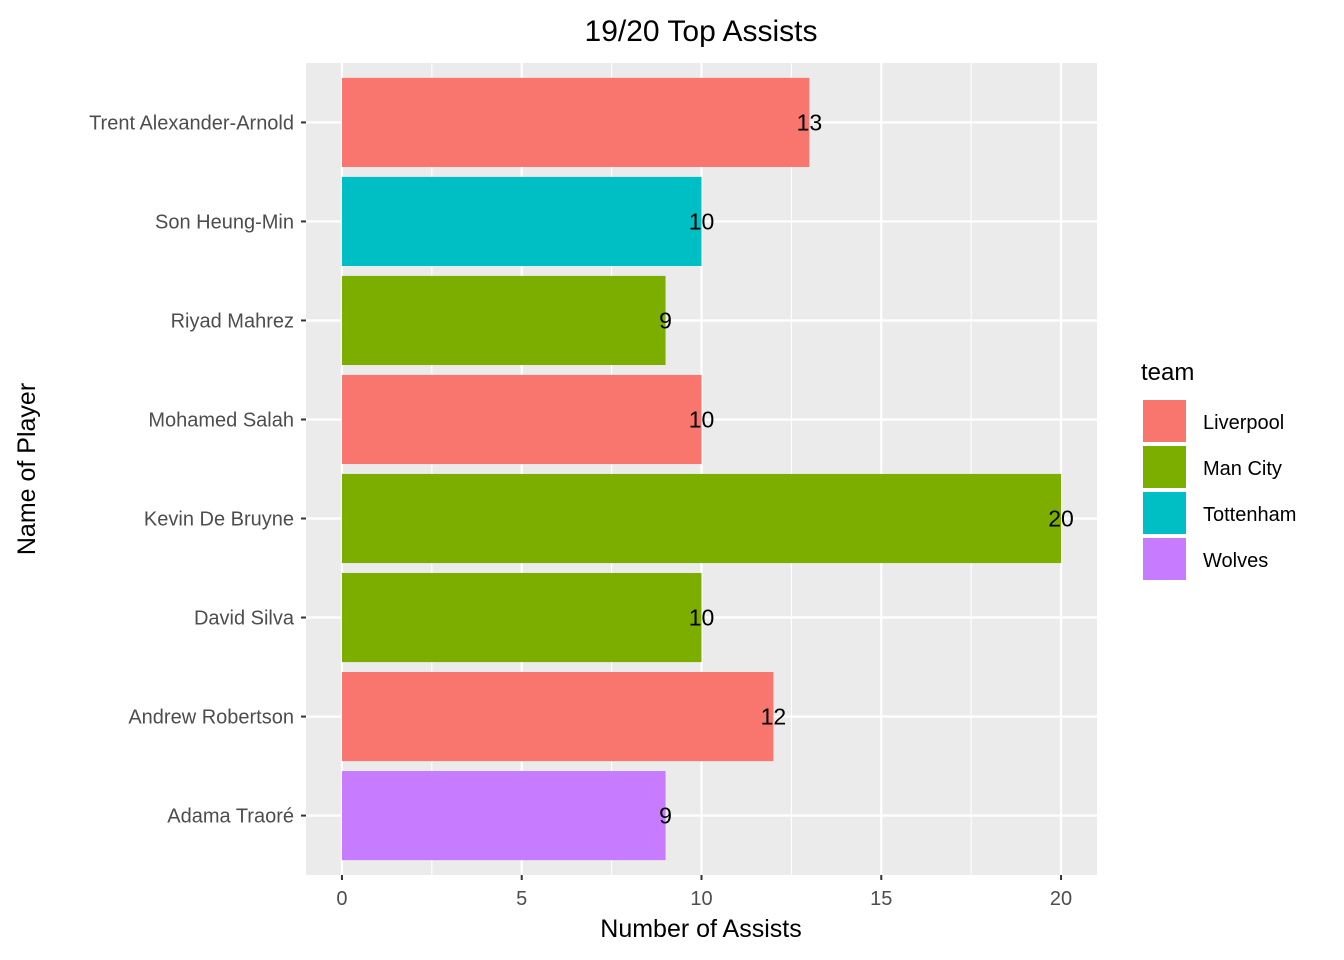 The width and height of the screenshot is (1344, 960). What do you see at coordinates (221, 420) in the screenshot?
I see `y-tick-label: Mohamed Salah` at bounding box center [221, 420].